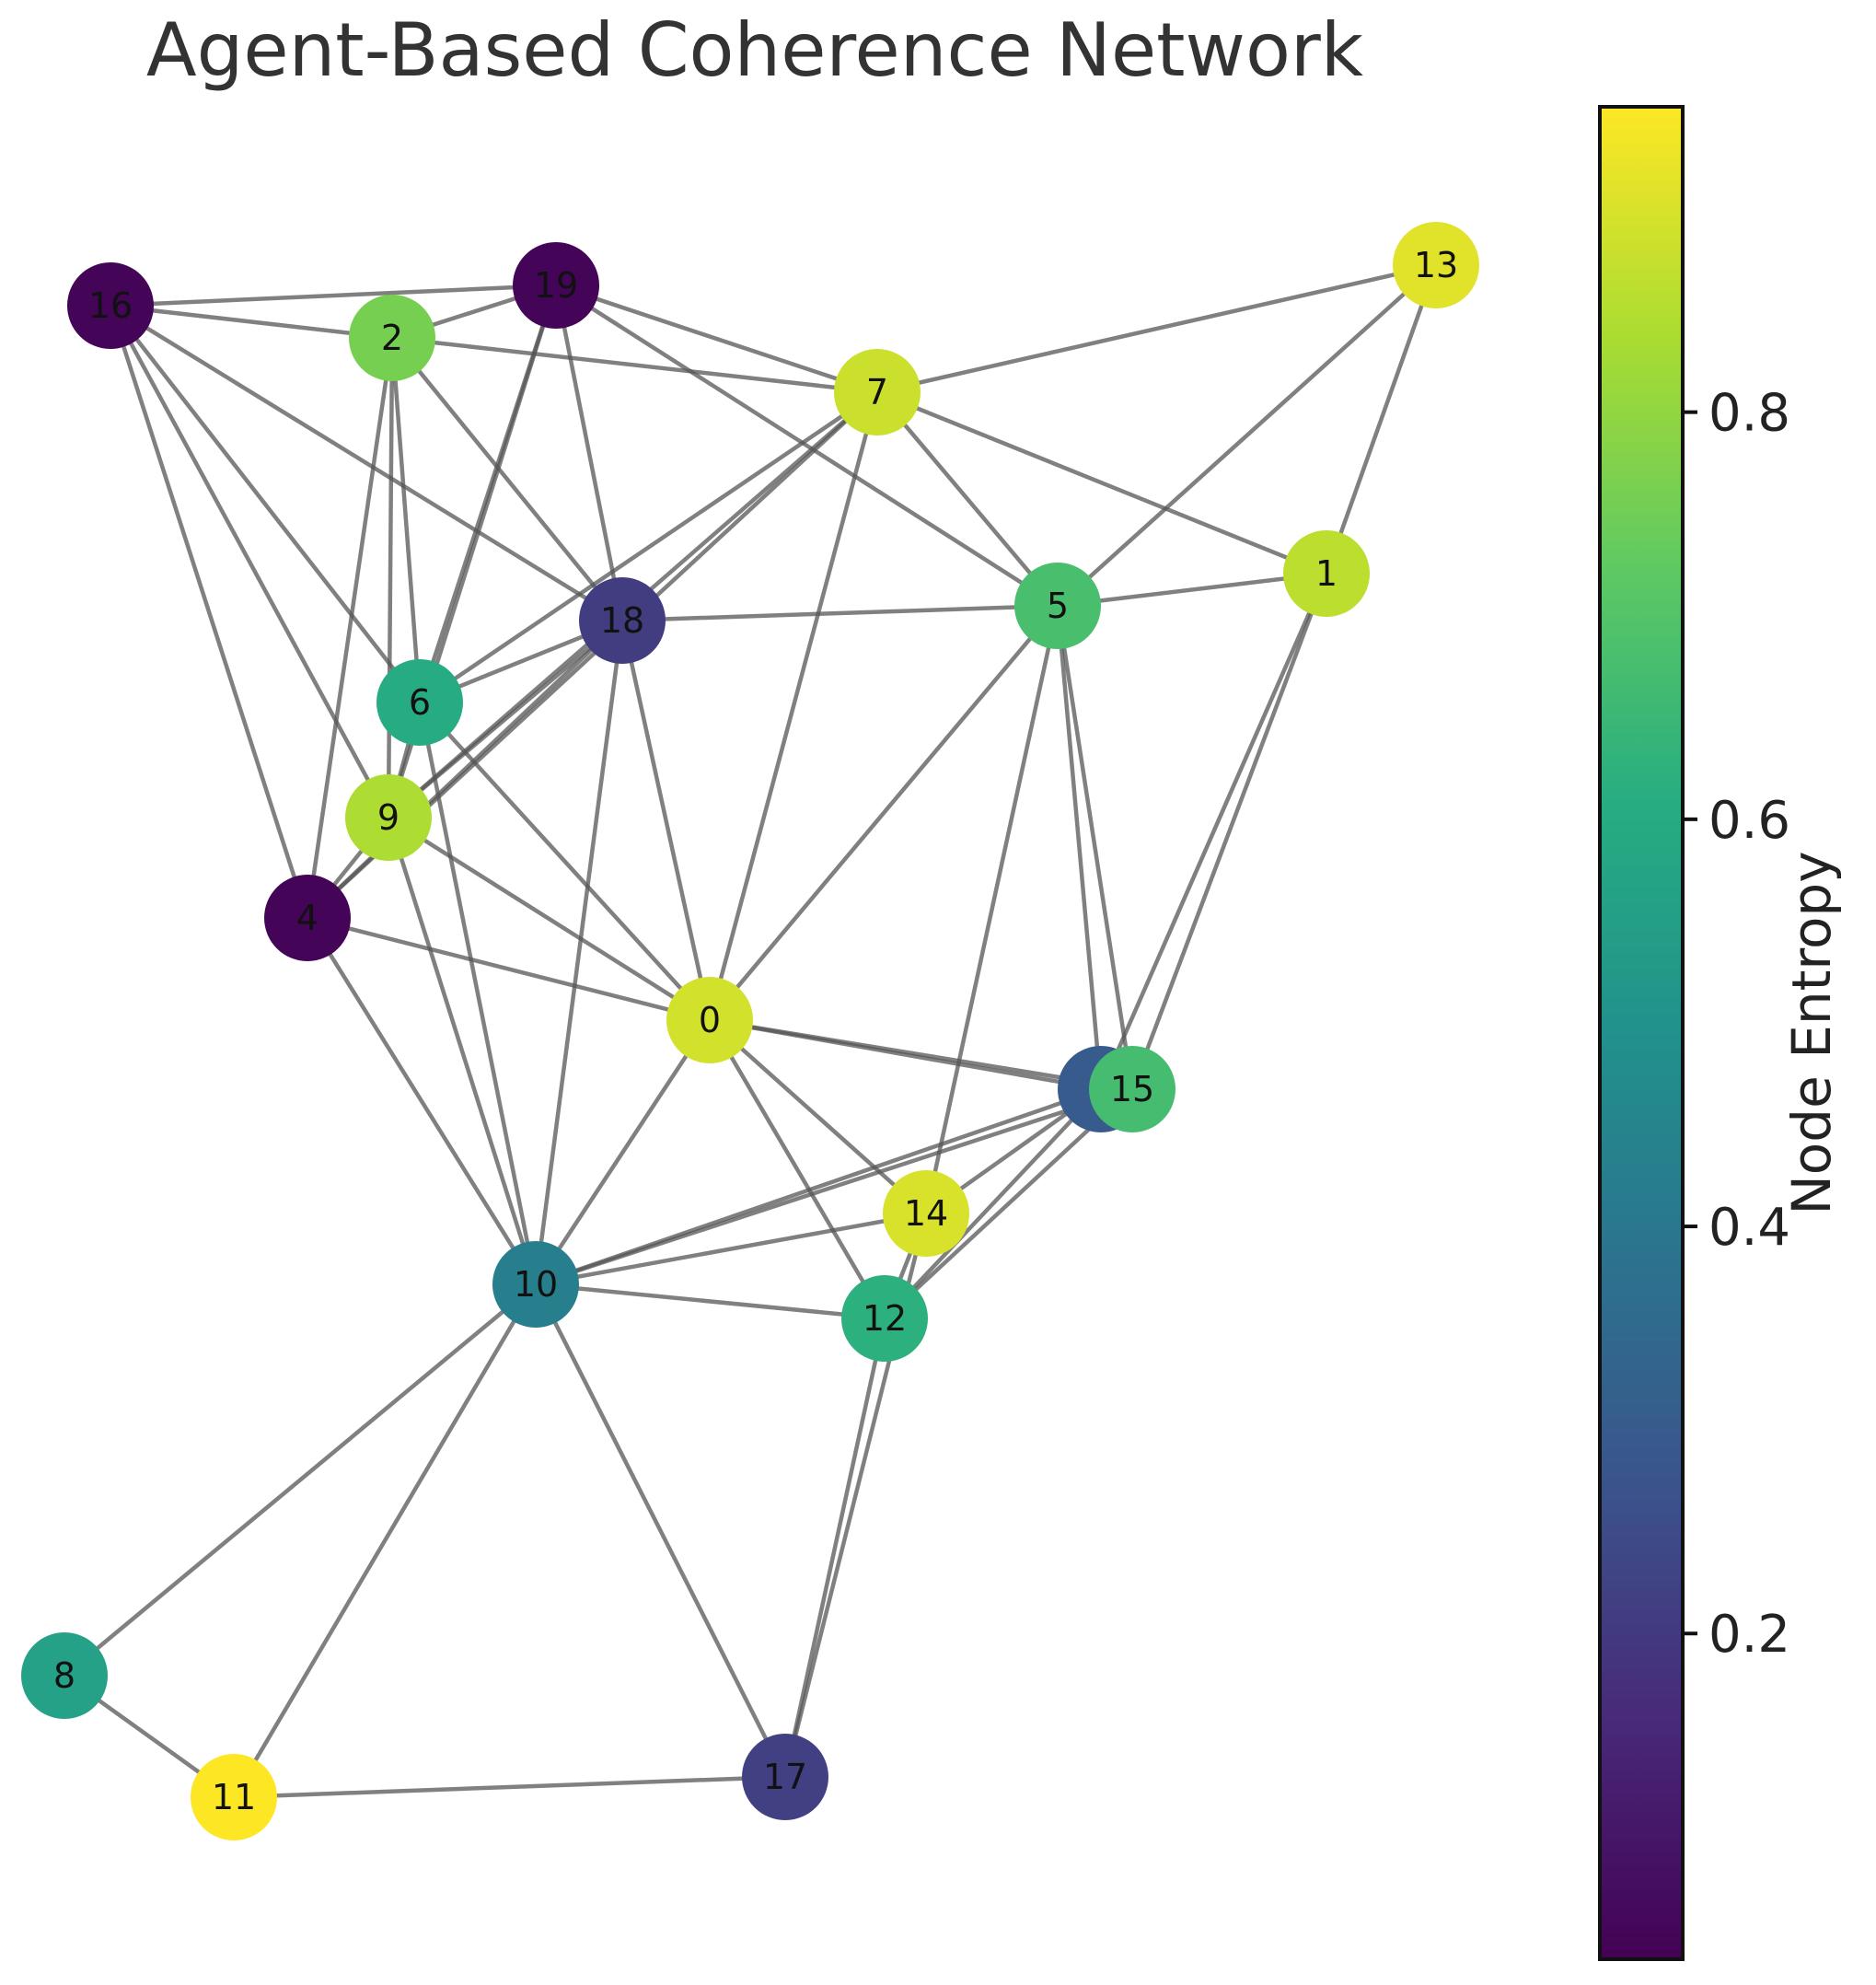 The image size is (1876, 1985). What do you see at coordinates (1749, 1635) in the screenshot?
I see `colorbar-tick-label-0.2: 0.2` at bounding box center [1749, 1635].